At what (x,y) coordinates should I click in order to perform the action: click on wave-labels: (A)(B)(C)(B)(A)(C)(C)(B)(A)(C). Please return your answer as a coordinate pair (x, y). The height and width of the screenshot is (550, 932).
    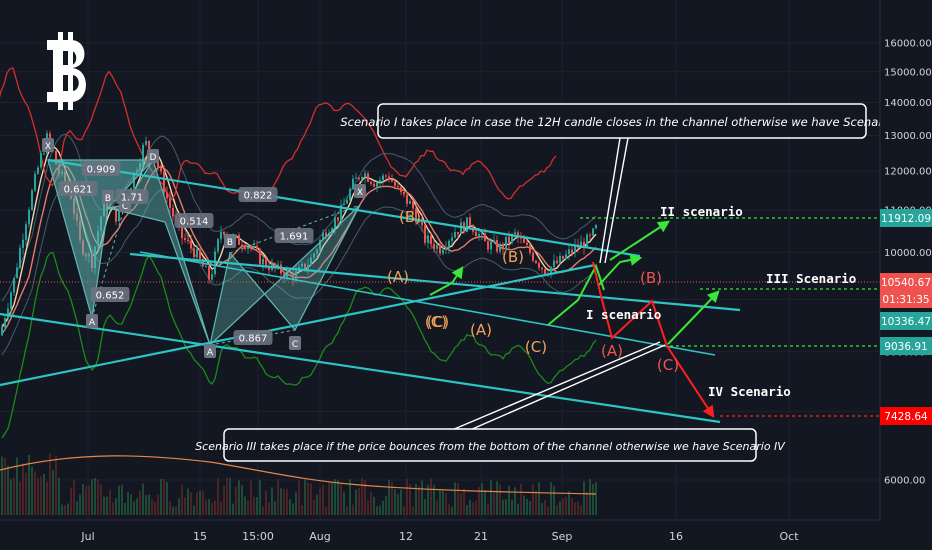
    Looking at the image, I should click on (533, 291).